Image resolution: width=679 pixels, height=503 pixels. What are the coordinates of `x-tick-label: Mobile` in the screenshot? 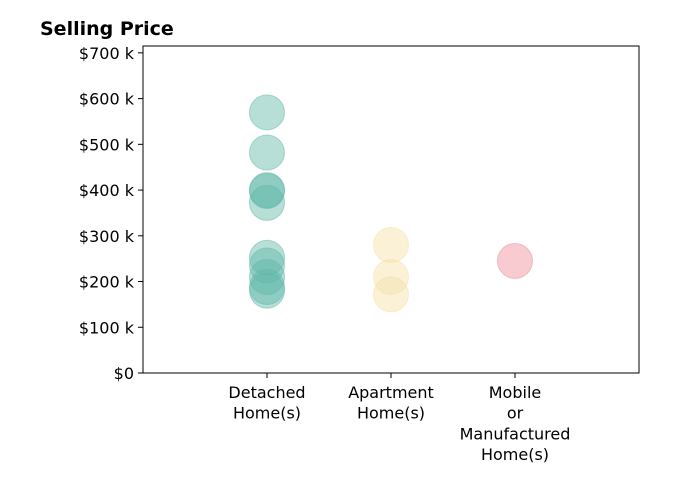 It's located at (515, 392).